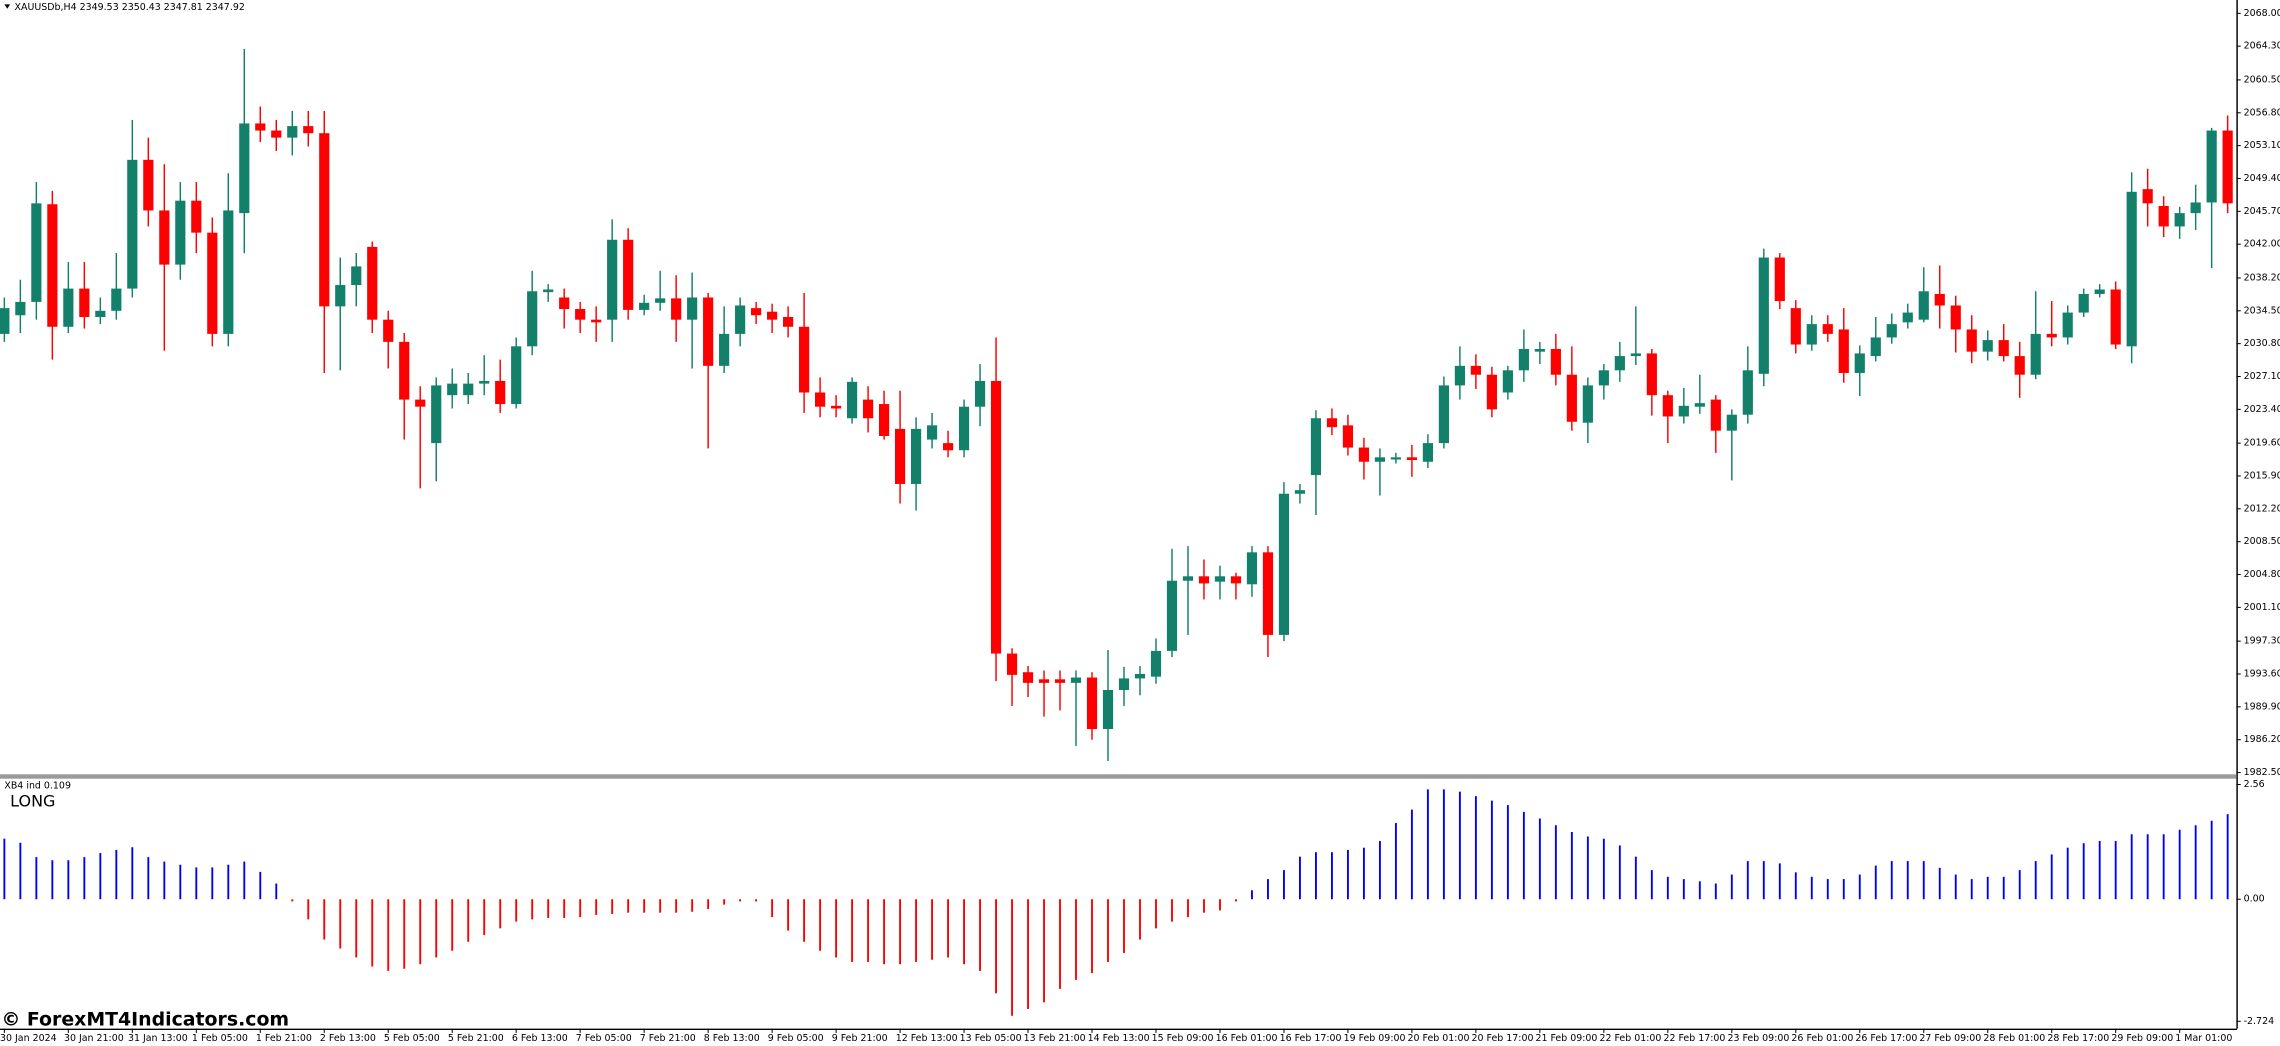 The height and width of the screenshot is (1046, 2280). Describe the element at coordinates (540, 1038) in the screenshot. I see `x-tick-label: 6 Feb 13:00` at that location.